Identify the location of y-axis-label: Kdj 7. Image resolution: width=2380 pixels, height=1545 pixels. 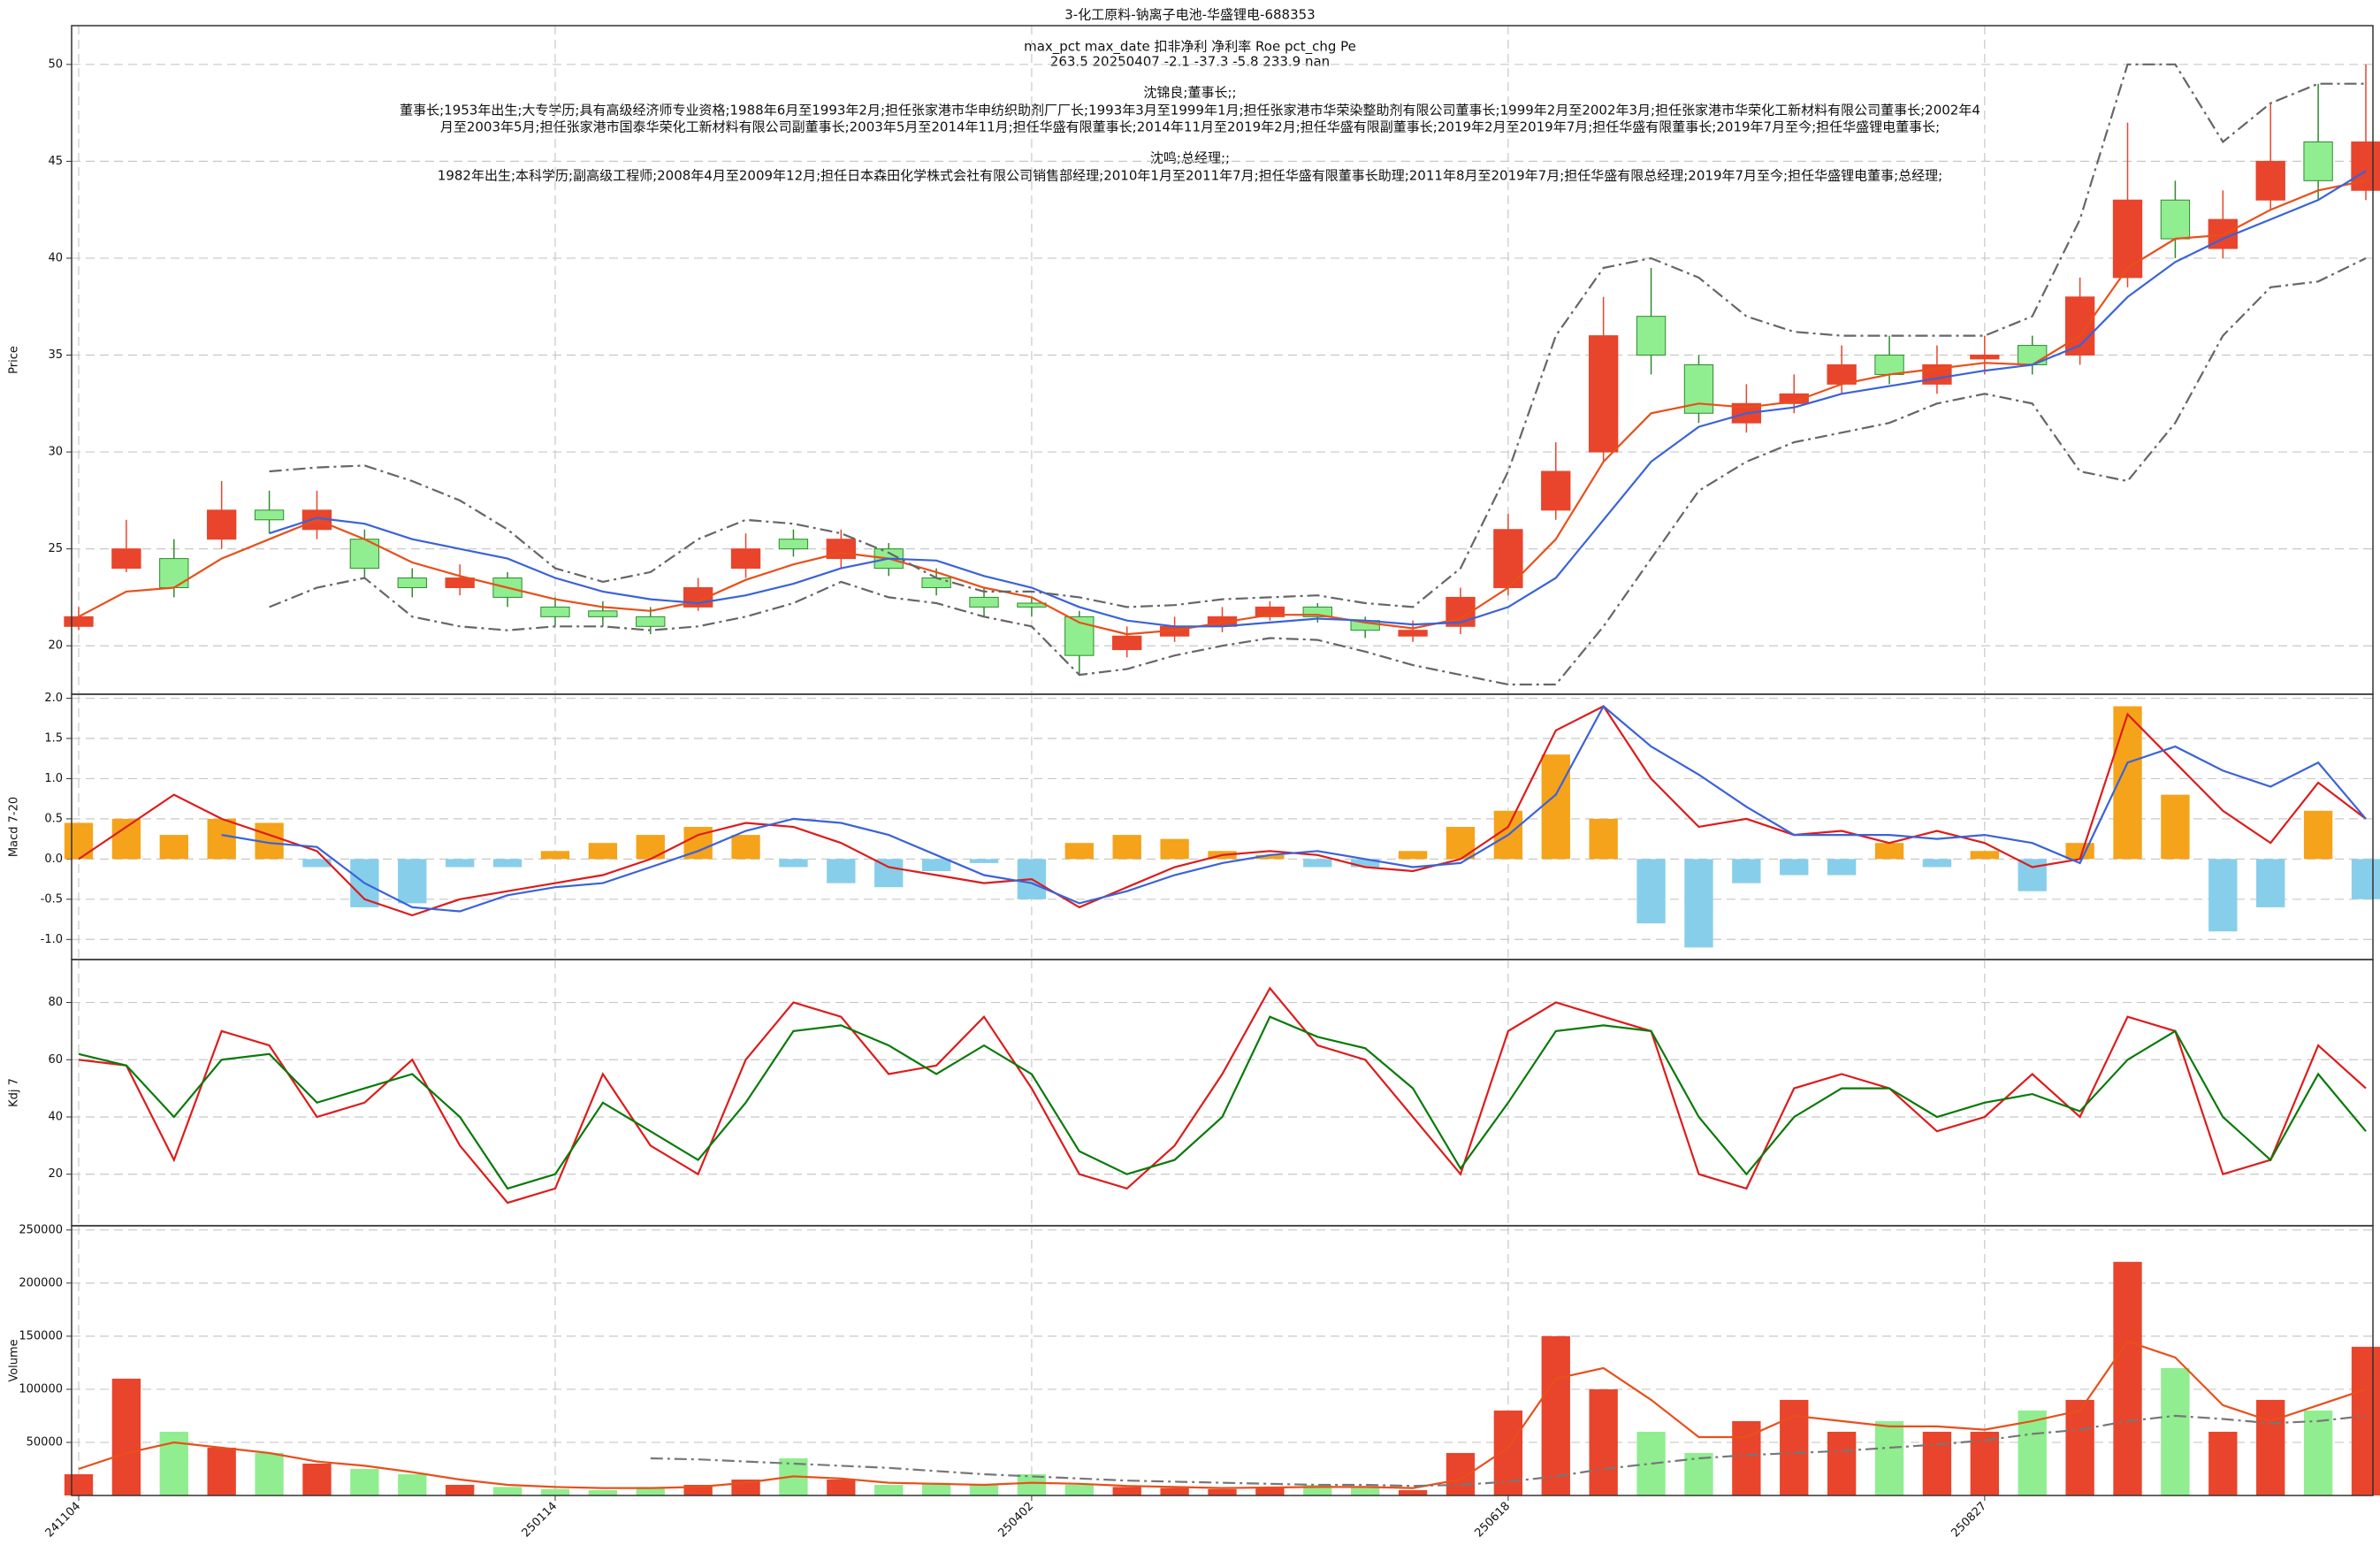
(14, 1092).